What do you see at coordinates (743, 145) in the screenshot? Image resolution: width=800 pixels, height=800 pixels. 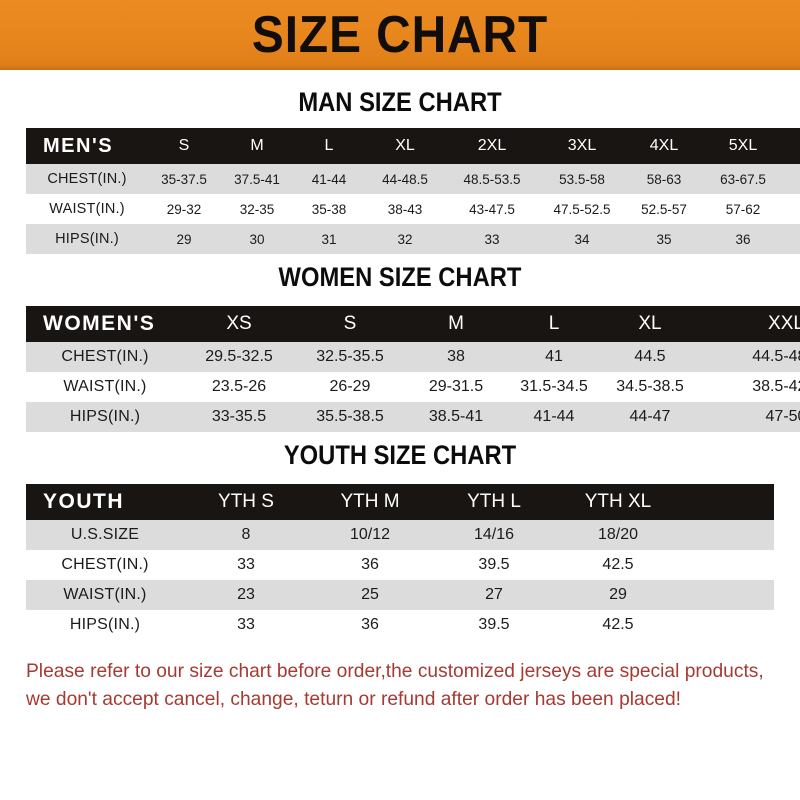 I see `men-column-header: 5XL` at bounding box center [743, 145].